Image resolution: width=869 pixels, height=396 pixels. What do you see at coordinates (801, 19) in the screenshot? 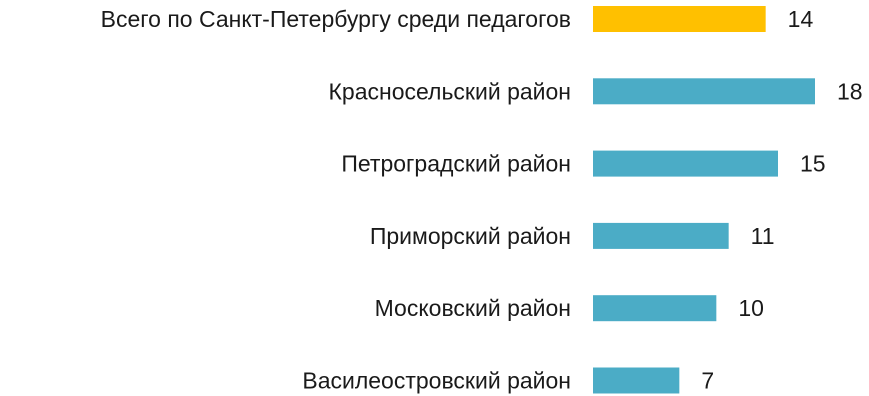
I see `value-label: 14` at bounding box center [801, 19].